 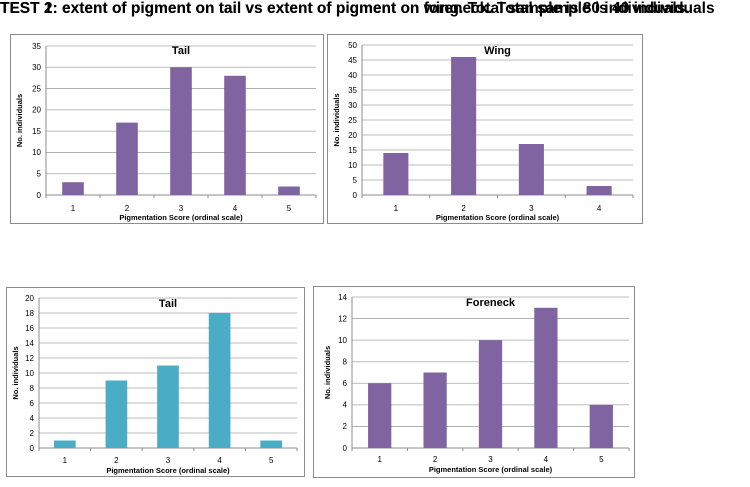 I want to click on y-tick-label: 18, so click(x=29, y=313).